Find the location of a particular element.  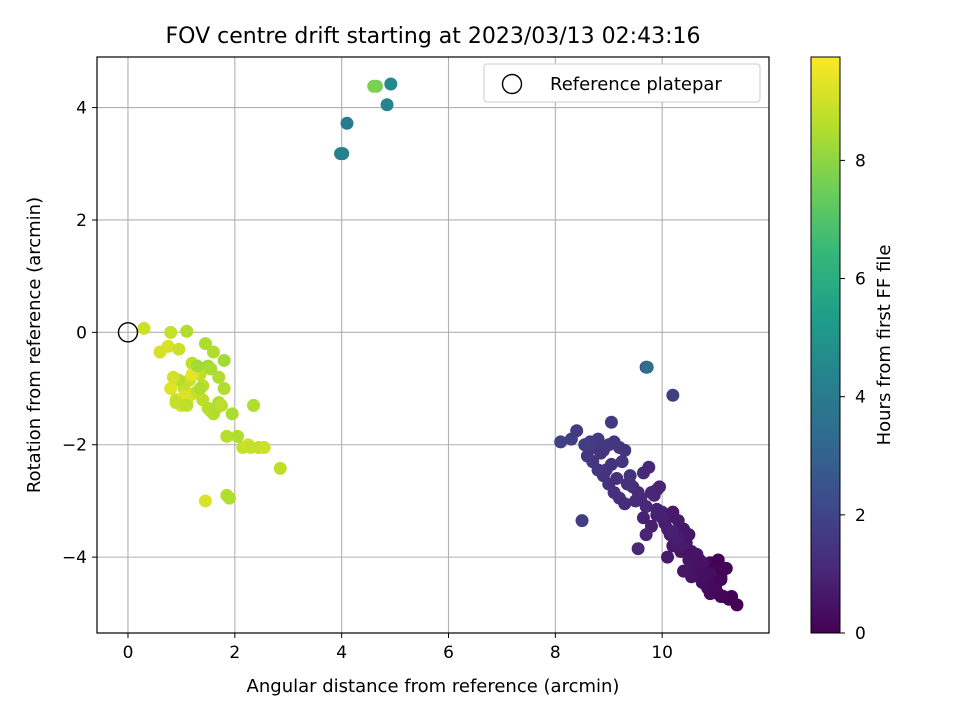

colorbar-tick-label: 8 is located at coordinates (860, 161).